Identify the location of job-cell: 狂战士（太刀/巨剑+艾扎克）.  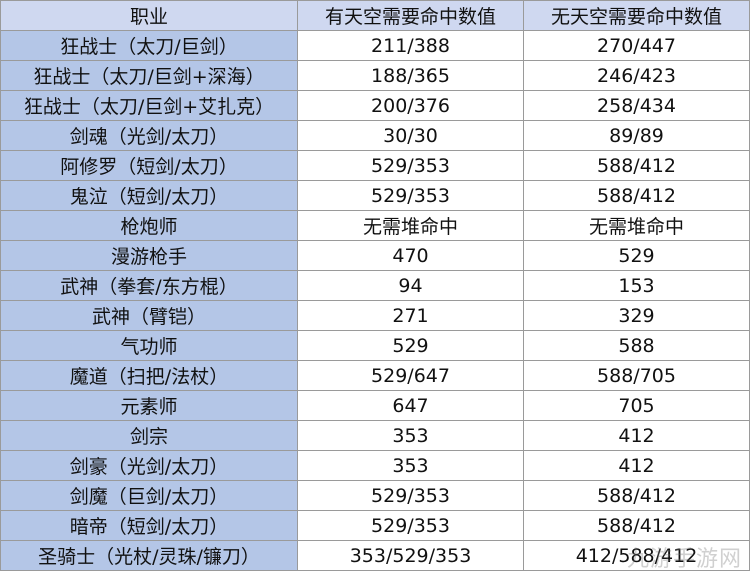
(149, 105).